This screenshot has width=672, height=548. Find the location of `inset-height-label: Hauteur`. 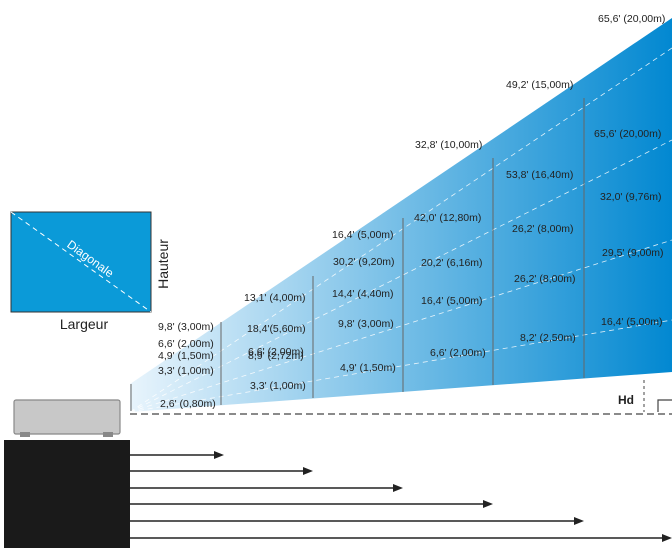

inset-height-label: Hauteur is located at coordinates (163, 264).